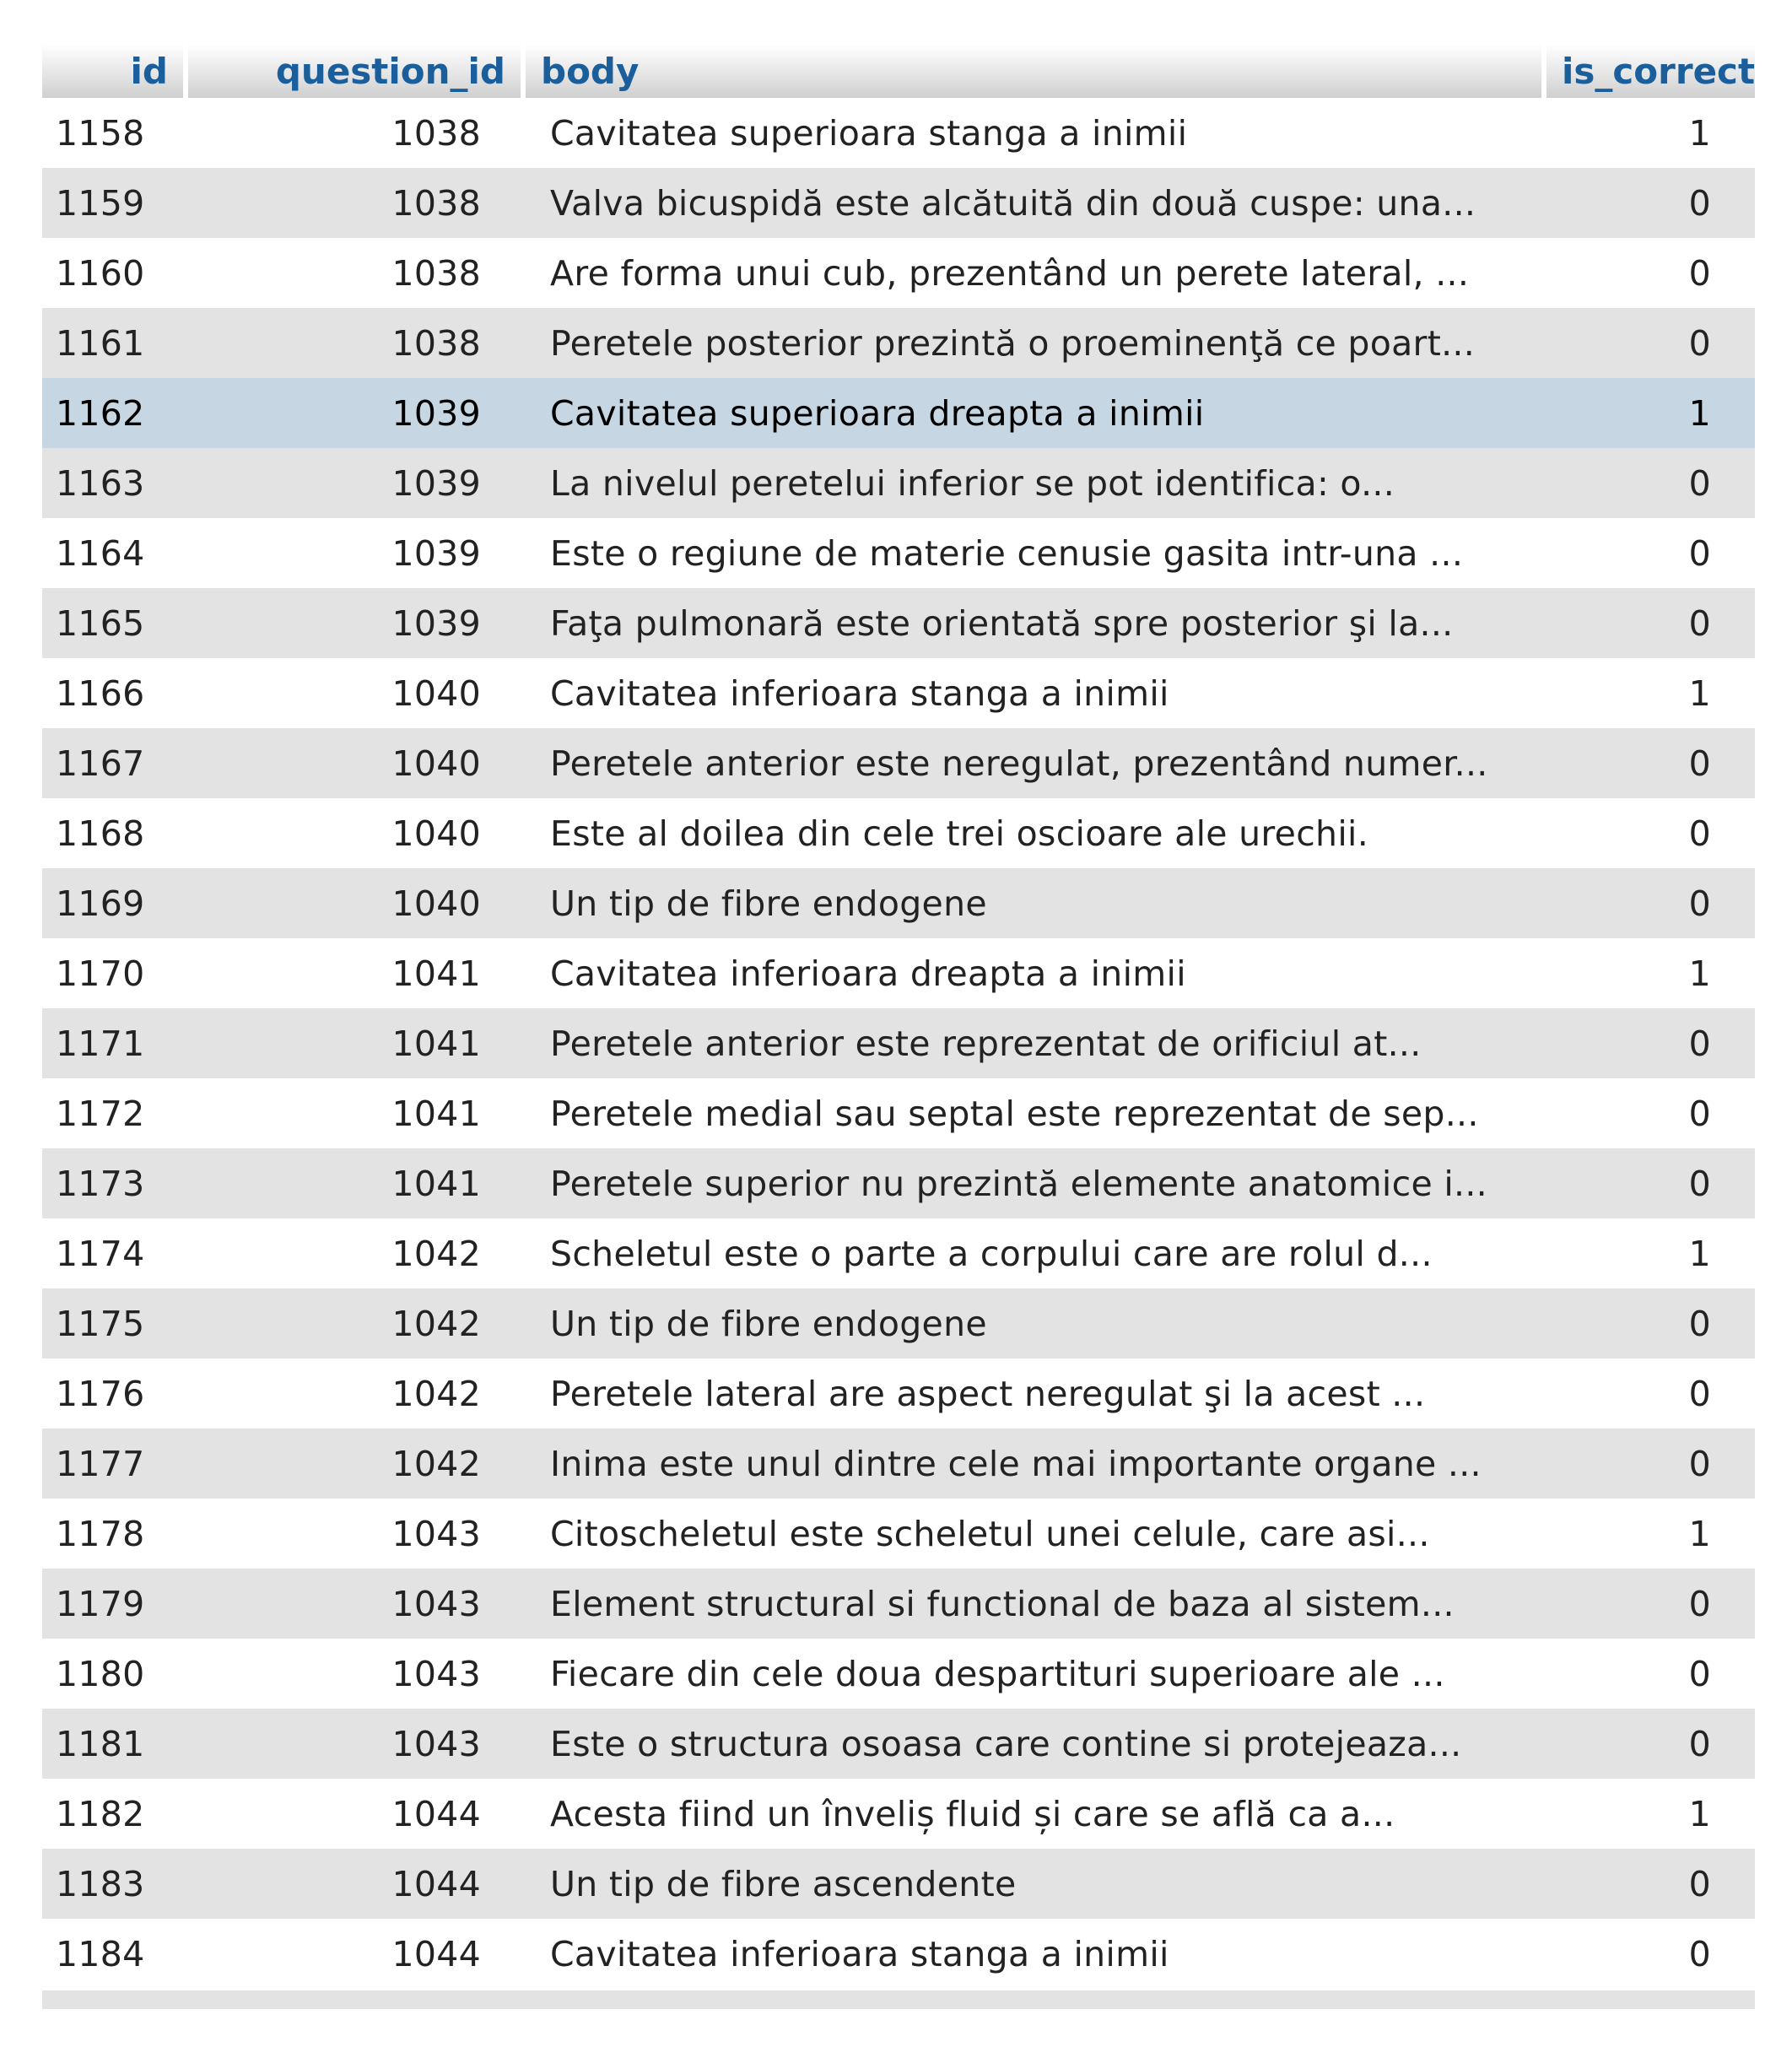 This screenshot has width=1792, height=2047. What do you see at coordinates (101, 1953) in the screenshot?
I see `cell-id: 1184` at bounding box center [101, 1953].